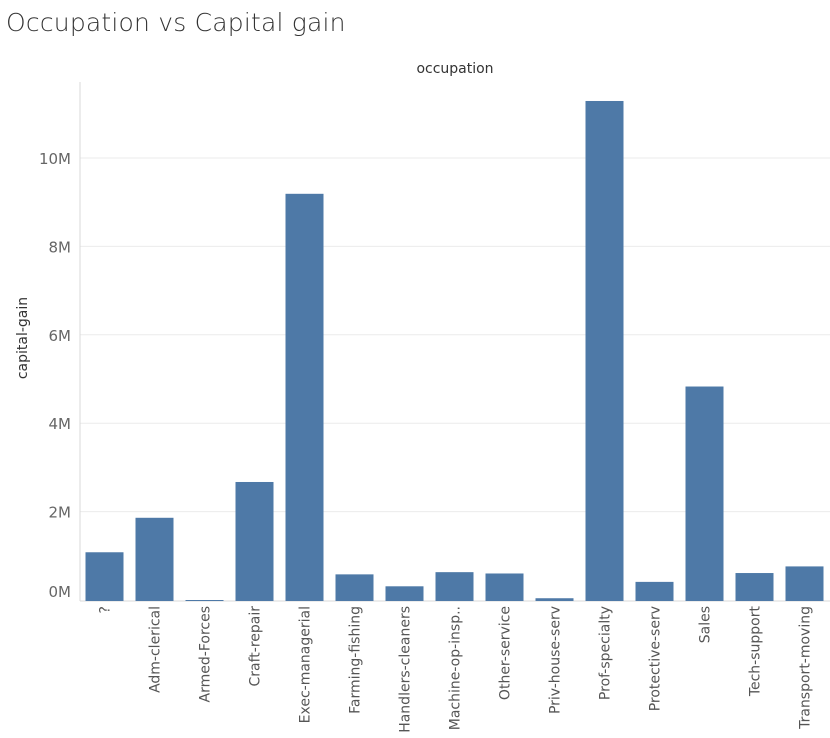 Image resolution: width=830 pixels, height=738 pixels. I want to click on y-tick-label: 0M, so click(60, 592).